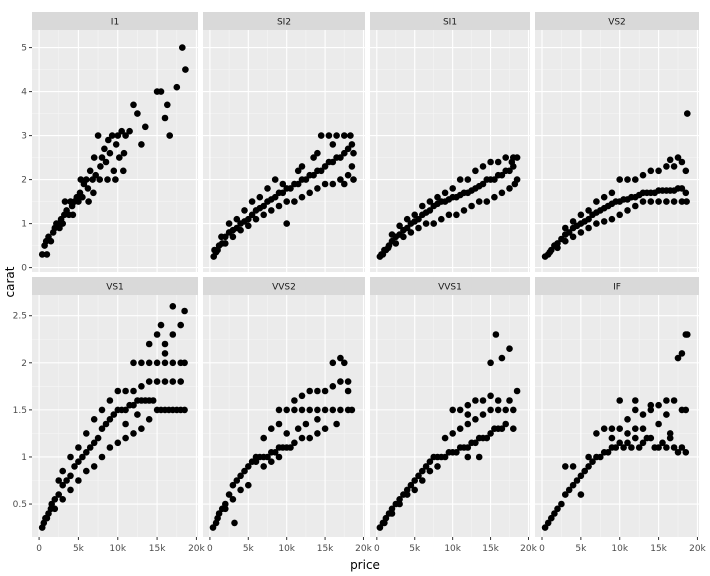  What do you see at coordinates (20, 317) in the screenshot?
I see `y-tick-label: 2.5` at bounding box center [20, 317].